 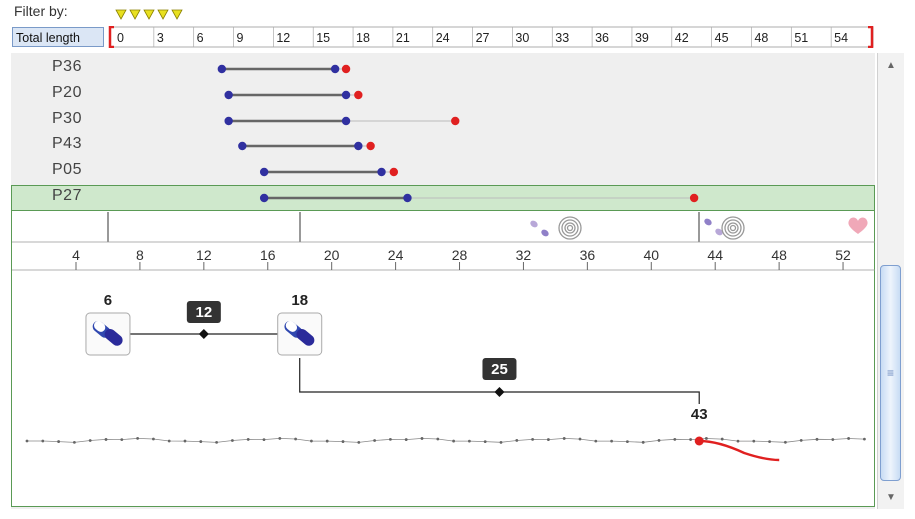 I want to click on filter-field-select: Total length, so click(x=58, y=37).